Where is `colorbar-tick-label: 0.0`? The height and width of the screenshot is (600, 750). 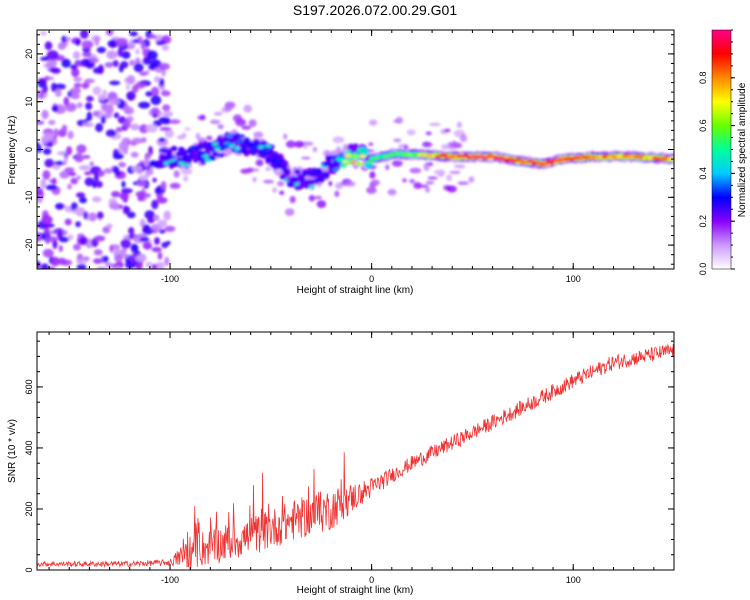
colorbar-tick-label: 0.0 is located at coordinates (703, 269).